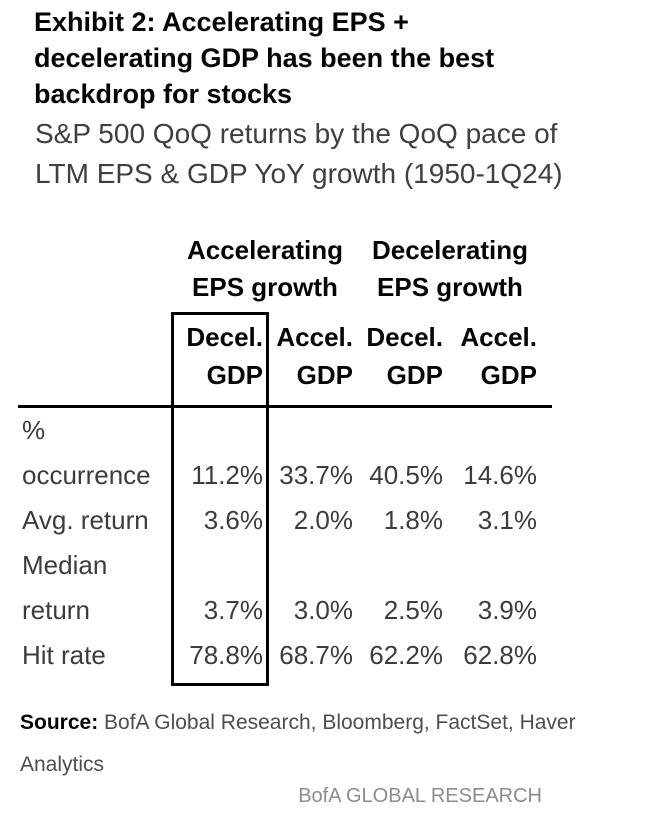 Image resolution: width=646 pixels, height=829 pixels. Describe the element at coordinates (86, 452) in the screenshot. I see `row-label: % occurrence` at that location.